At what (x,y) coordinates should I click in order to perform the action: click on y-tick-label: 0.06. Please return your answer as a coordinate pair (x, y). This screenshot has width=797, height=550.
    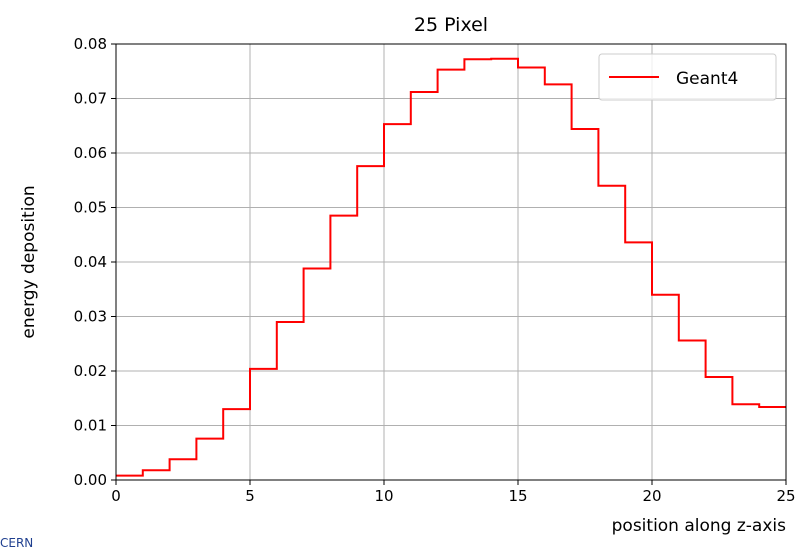
    Looking at the image, I should click on (90, 153).